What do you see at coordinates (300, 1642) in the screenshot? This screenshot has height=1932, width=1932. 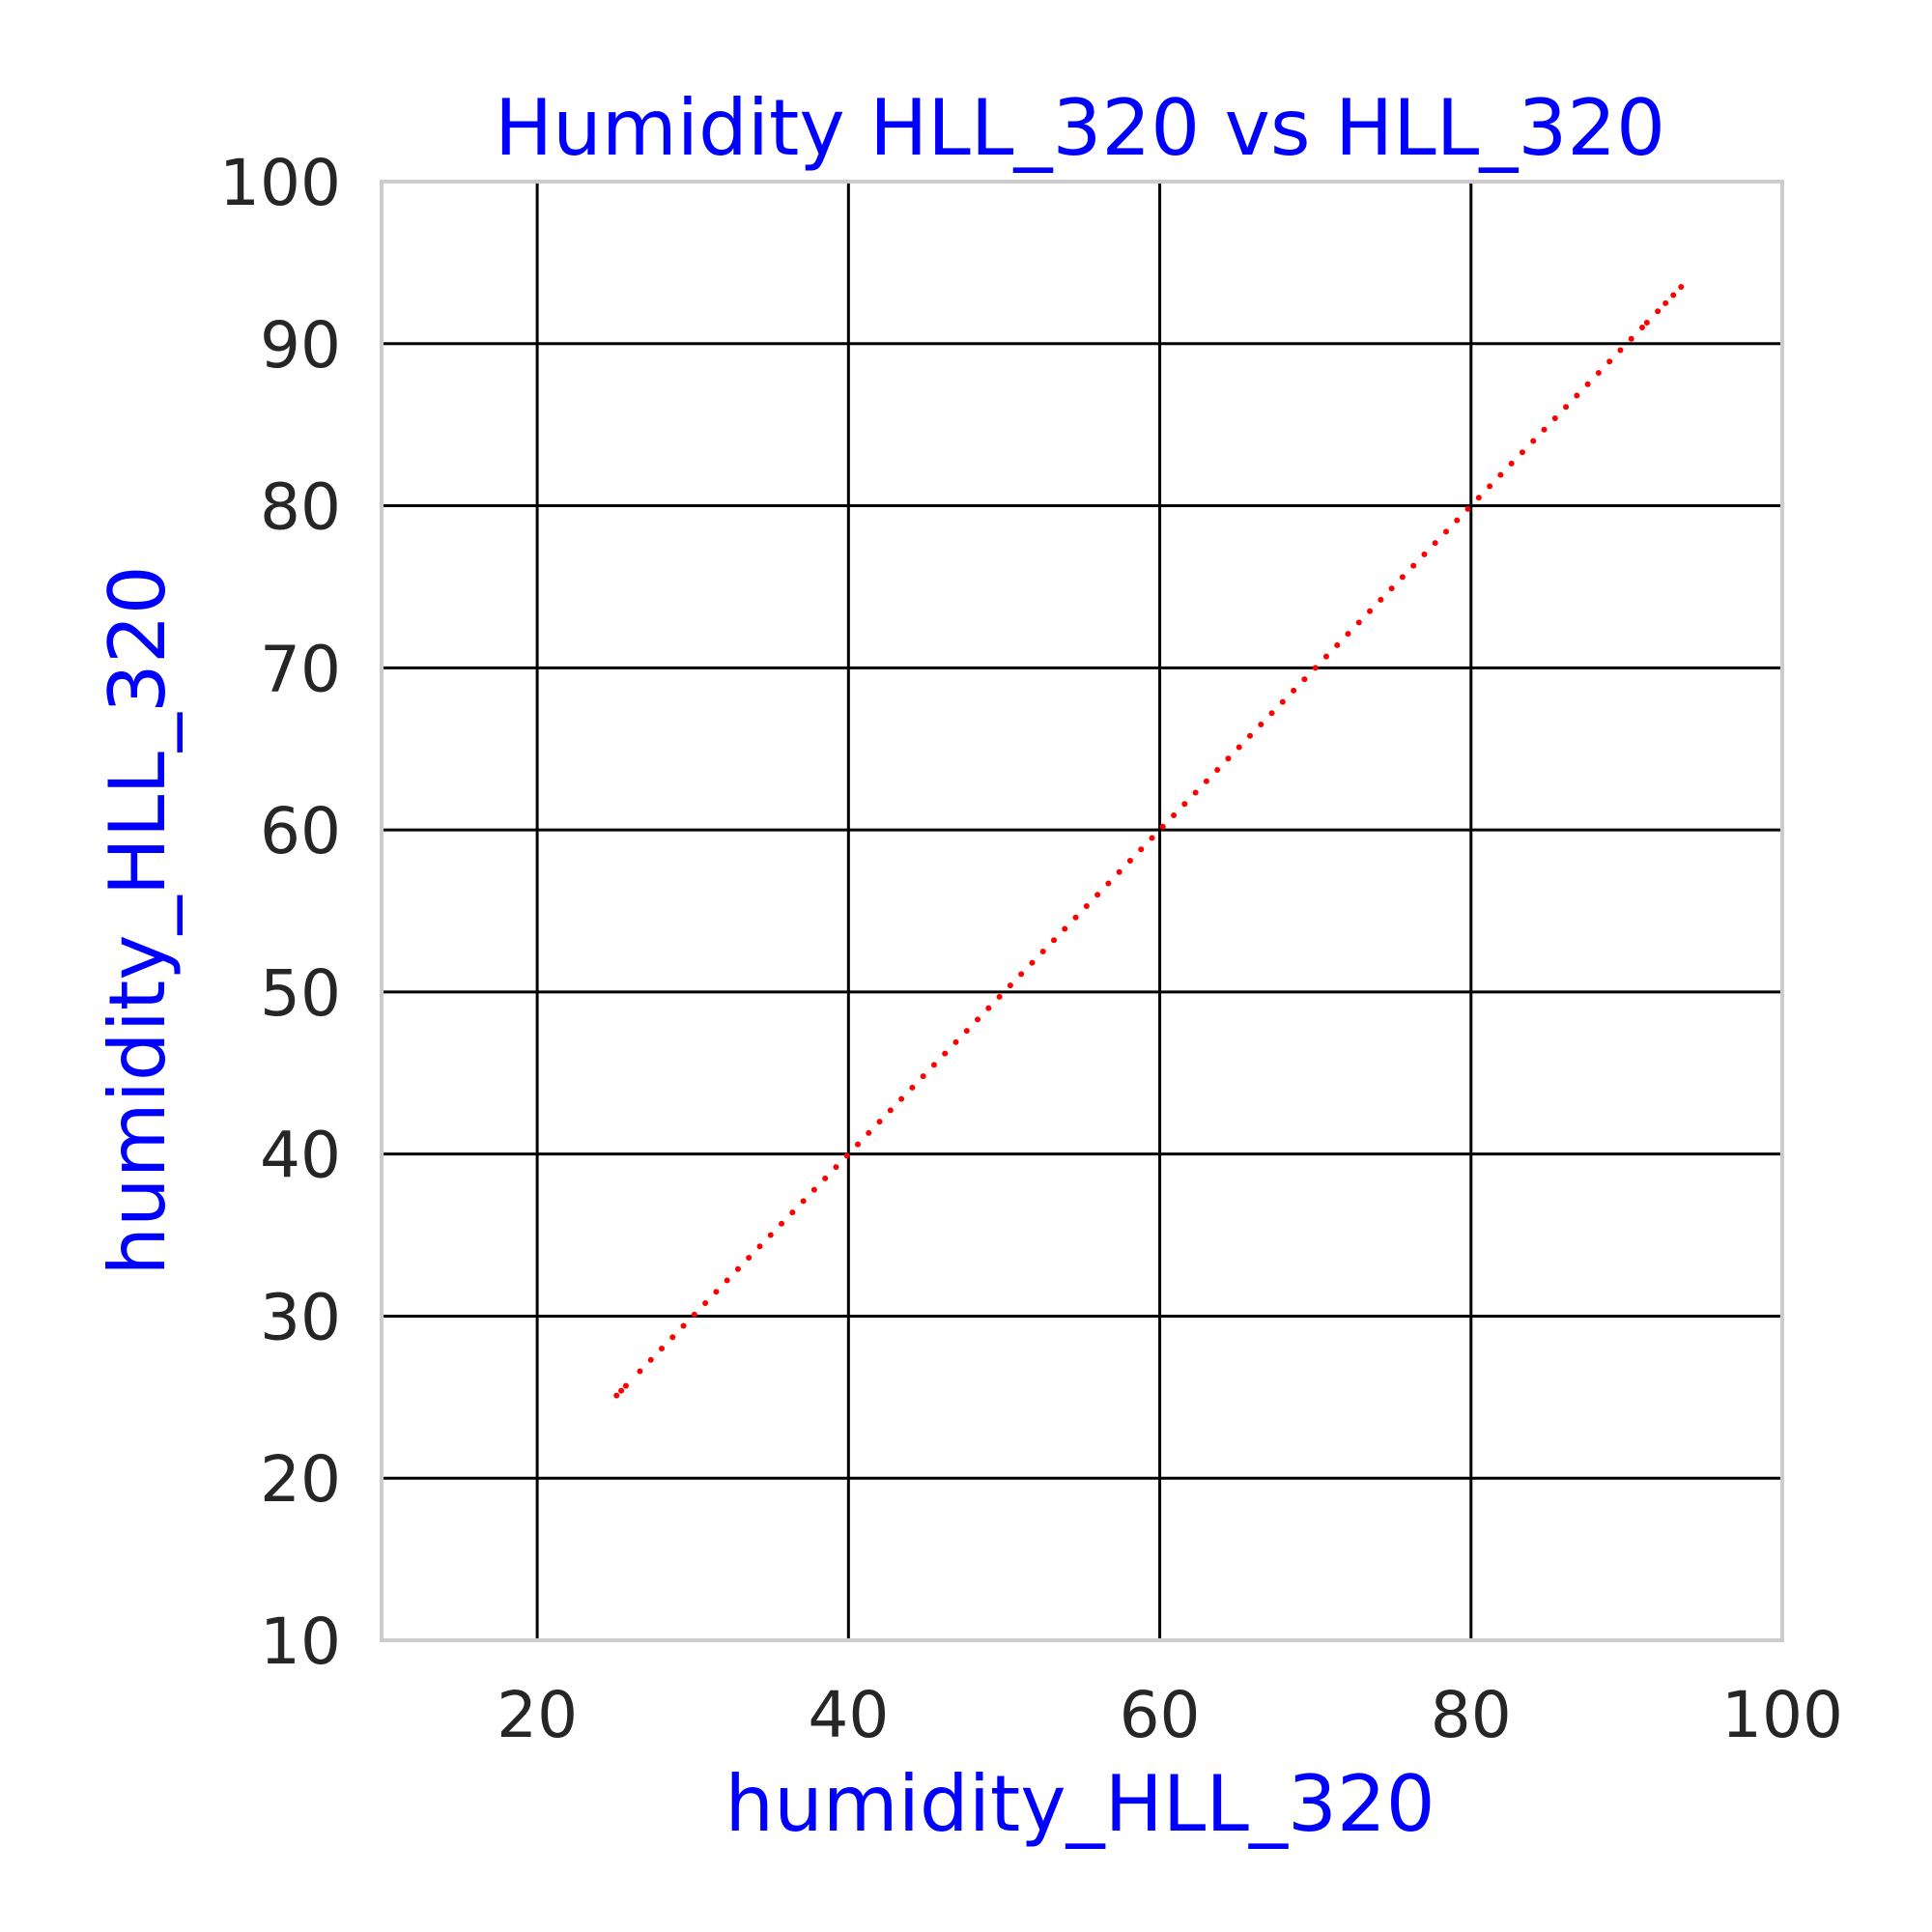 I see `y-tick-label: 10` at bounding box center [300, 1642].